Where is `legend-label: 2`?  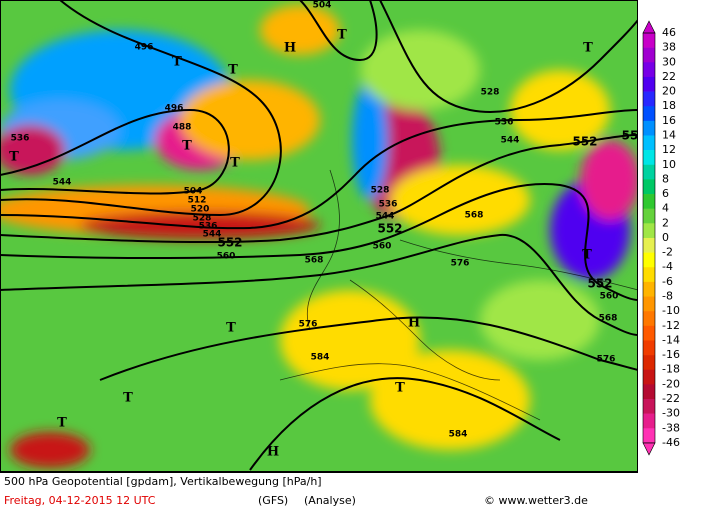 legend-label: 2 is located at coordinates (665, 222).